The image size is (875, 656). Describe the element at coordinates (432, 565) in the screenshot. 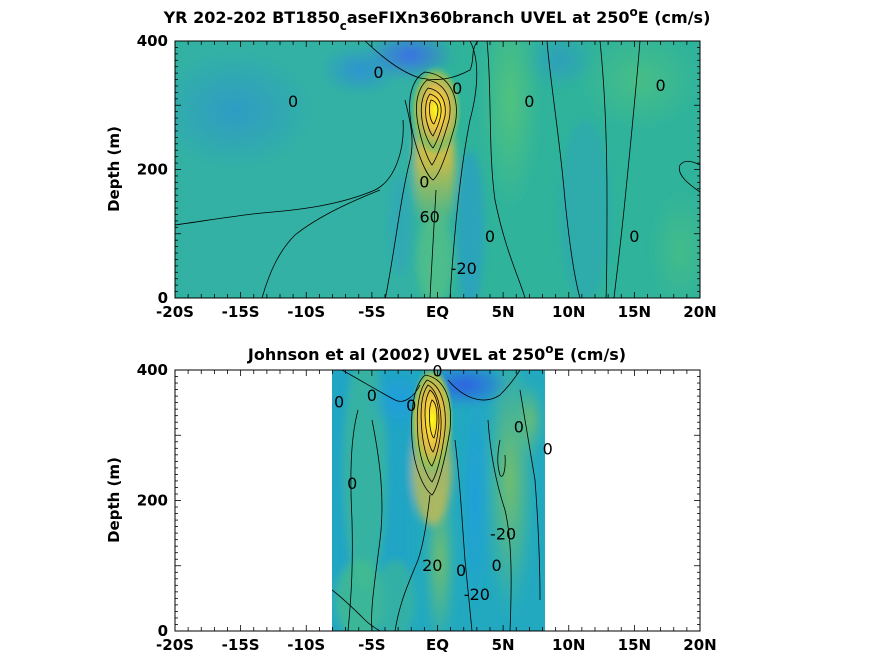

I see `contour-label: 20` at that location.